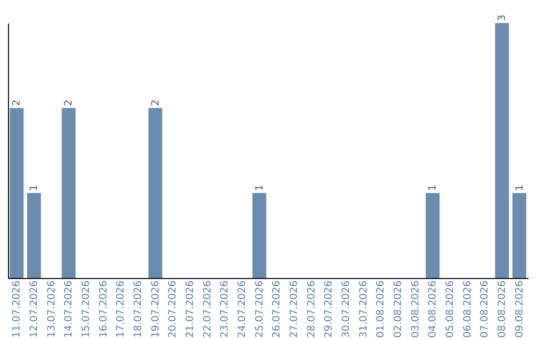  I want to click on x-tick-label: 11.07.2026, so click(17, 309).